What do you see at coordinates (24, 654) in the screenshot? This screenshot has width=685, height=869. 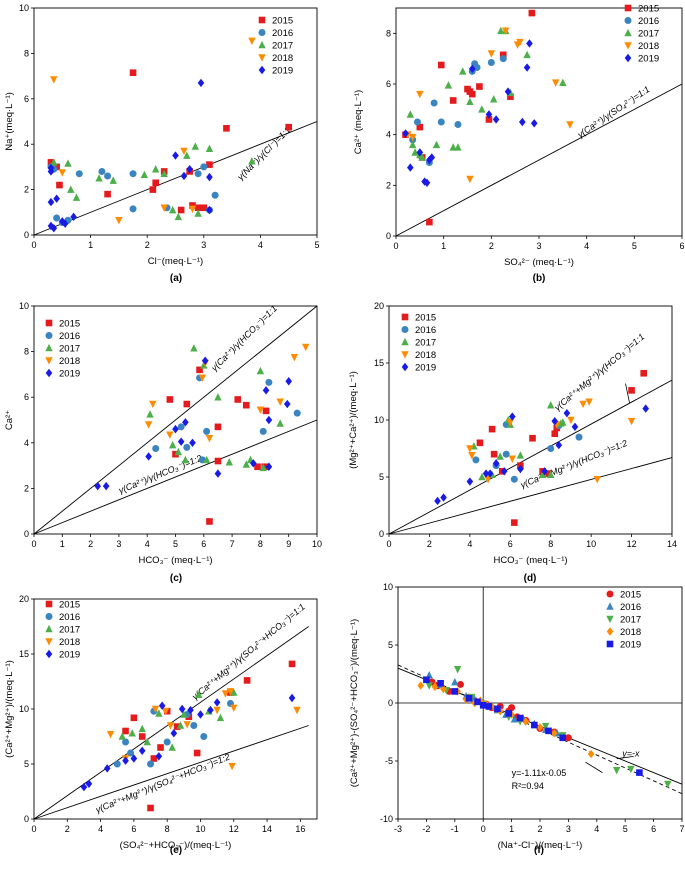 I see `y-tick-label: 15` at bounding box center [24, 654].